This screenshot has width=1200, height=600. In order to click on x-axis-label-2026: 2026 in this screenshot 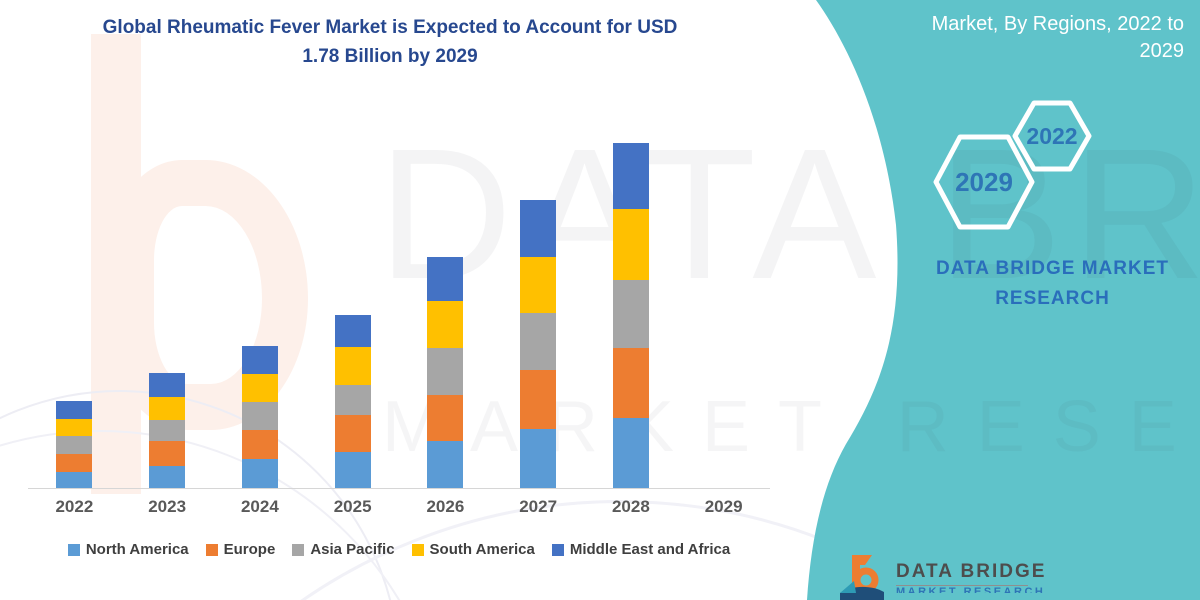, I will do `click(445, 506)`.